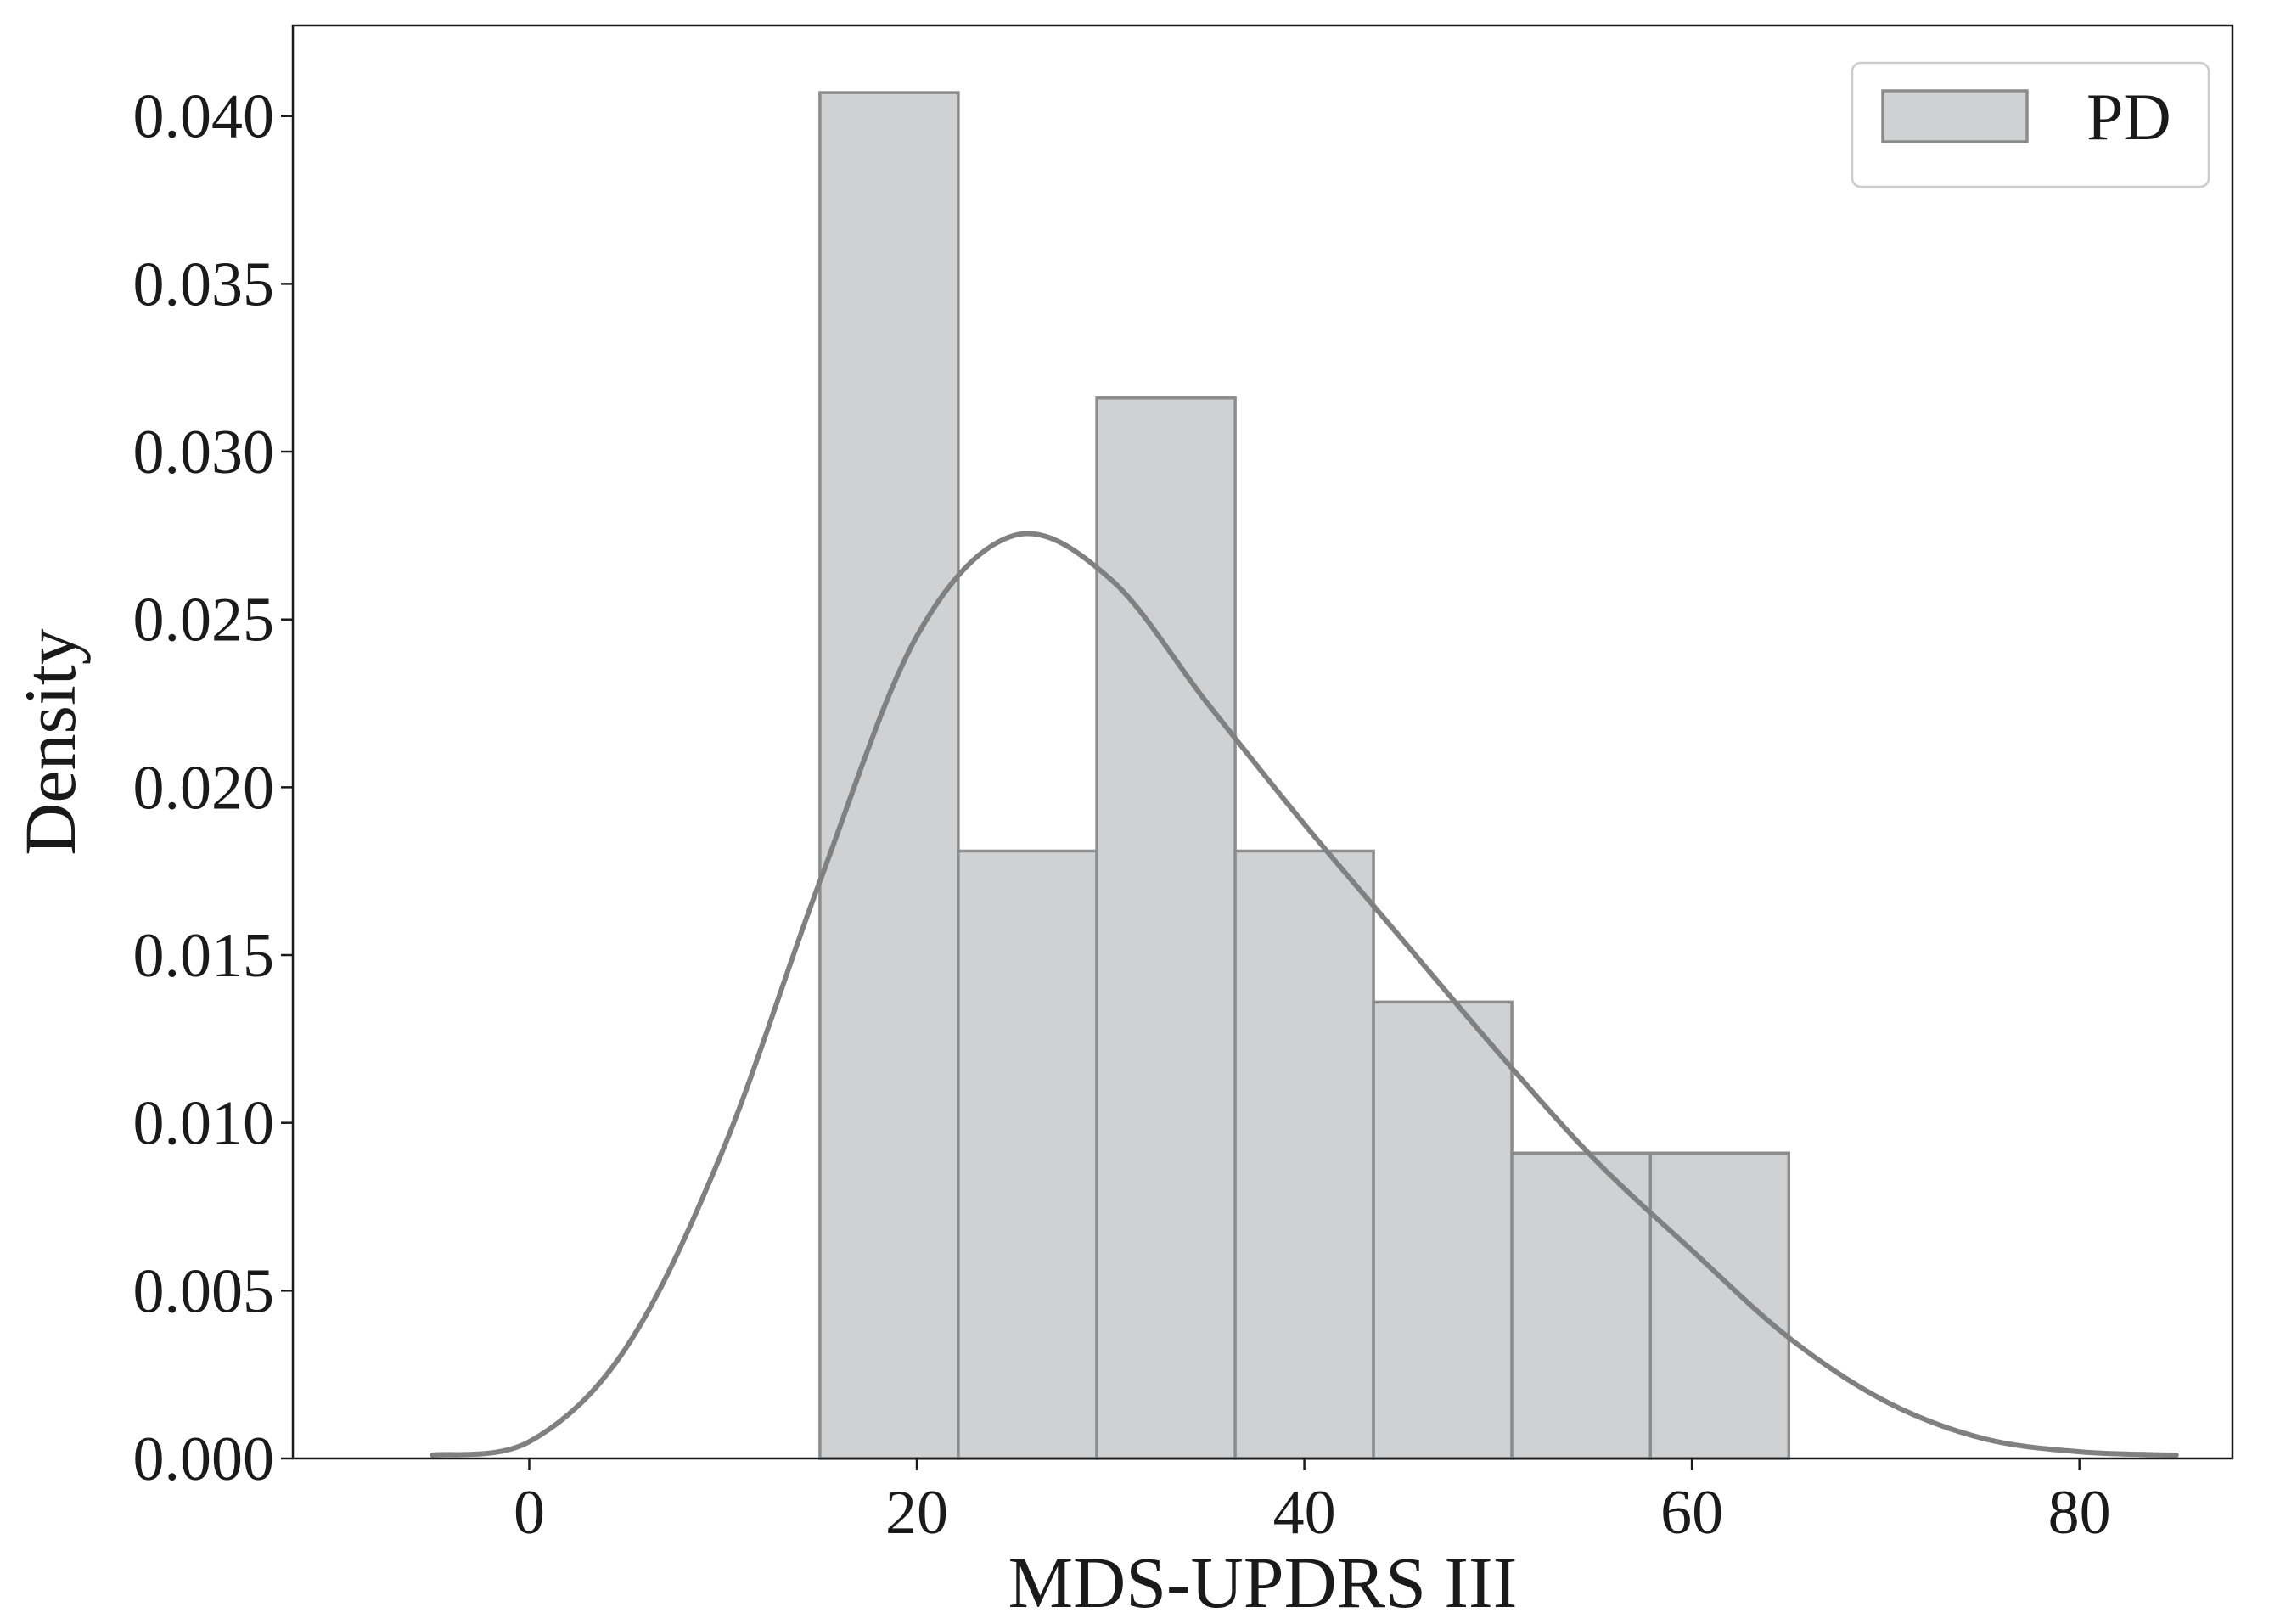 This screenshot has height=1624, width=2269. Describe the element at coordinates (1691, 1513) in the screenshot. I see `x-tick-label: 60` at that location.